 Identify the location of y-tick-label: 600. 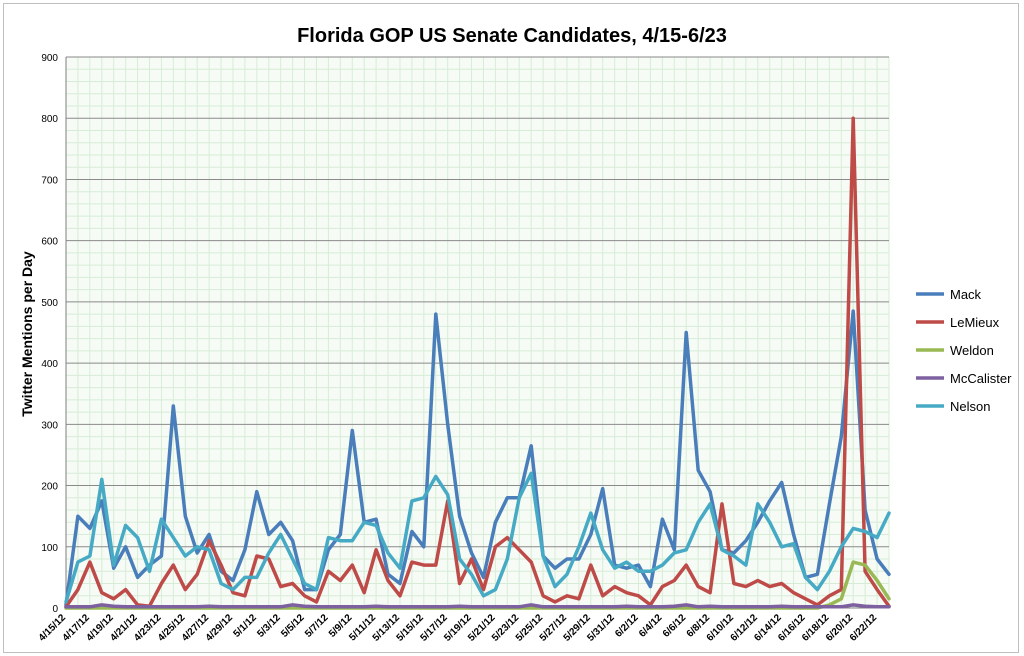
(49, 242).